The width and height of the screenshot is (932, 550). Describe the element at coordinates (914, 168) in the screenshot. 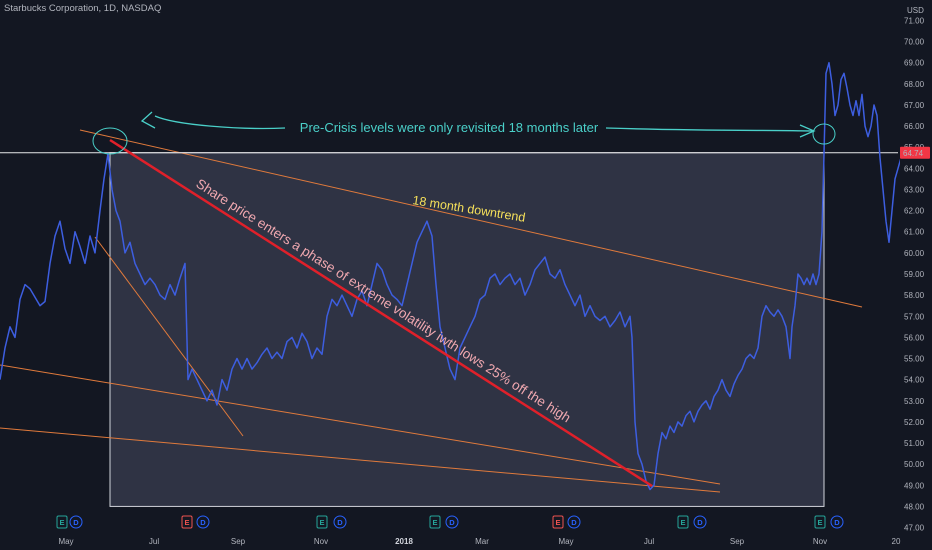

I see `price-tick-label: 64.00` at that location.